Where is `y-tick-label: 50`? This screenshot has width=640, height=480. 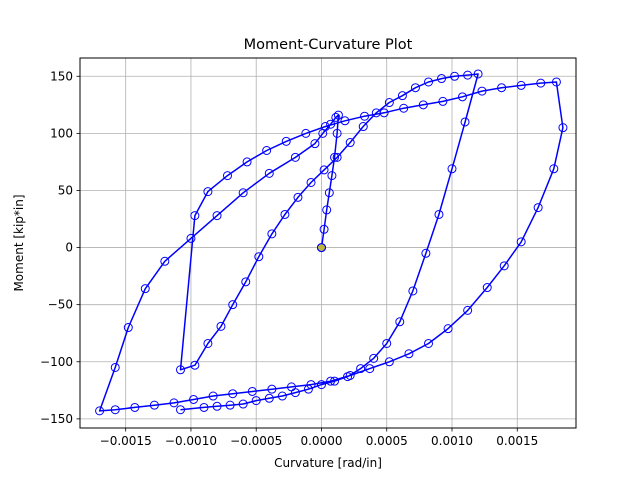
y-tick-label: 50 is located at coordinates (65, 190).